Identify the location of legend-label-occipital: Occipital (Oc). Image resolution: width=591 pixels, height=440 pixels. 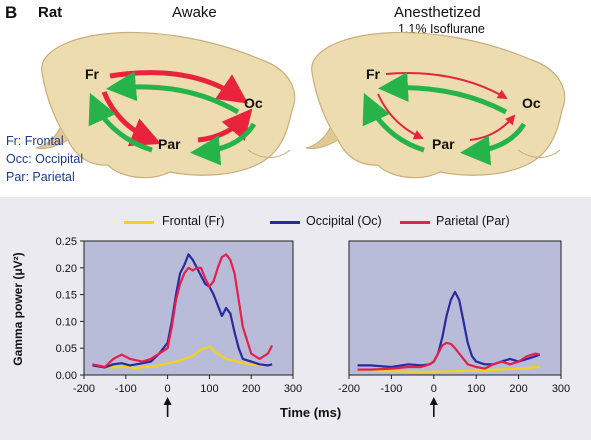
(344, 221).